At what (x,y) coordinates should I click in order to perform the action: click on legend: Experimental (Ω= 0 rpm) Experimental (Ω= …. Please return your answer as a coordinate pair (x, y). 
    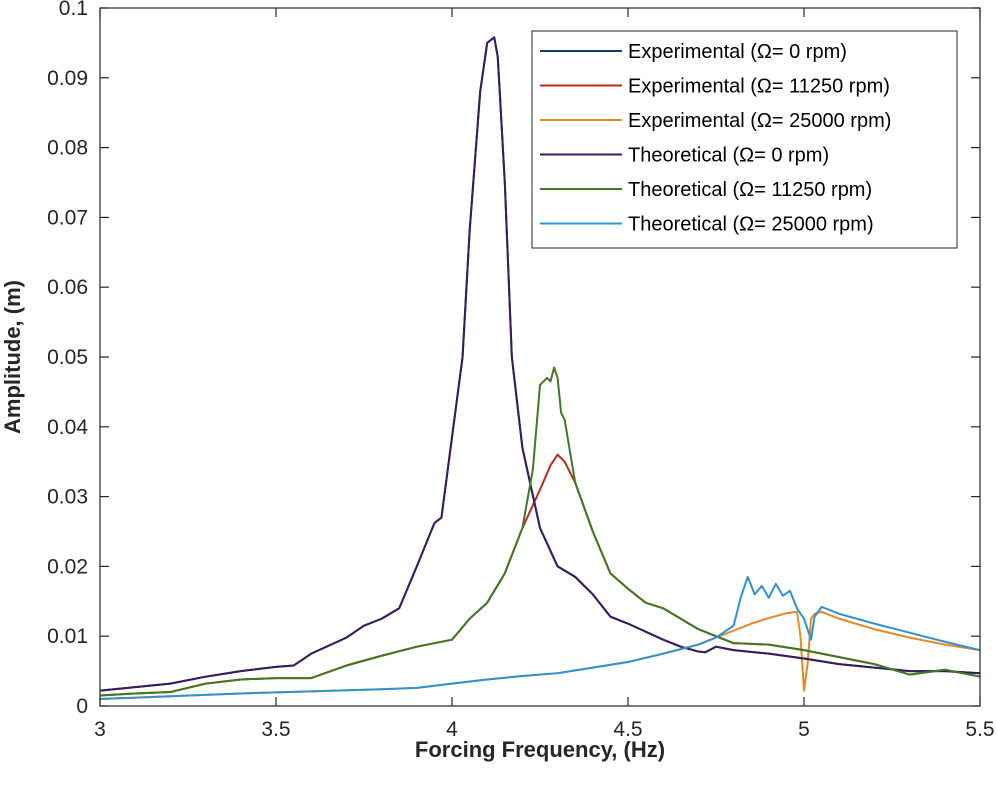
    Looking at the image, I should click on (744, 139).